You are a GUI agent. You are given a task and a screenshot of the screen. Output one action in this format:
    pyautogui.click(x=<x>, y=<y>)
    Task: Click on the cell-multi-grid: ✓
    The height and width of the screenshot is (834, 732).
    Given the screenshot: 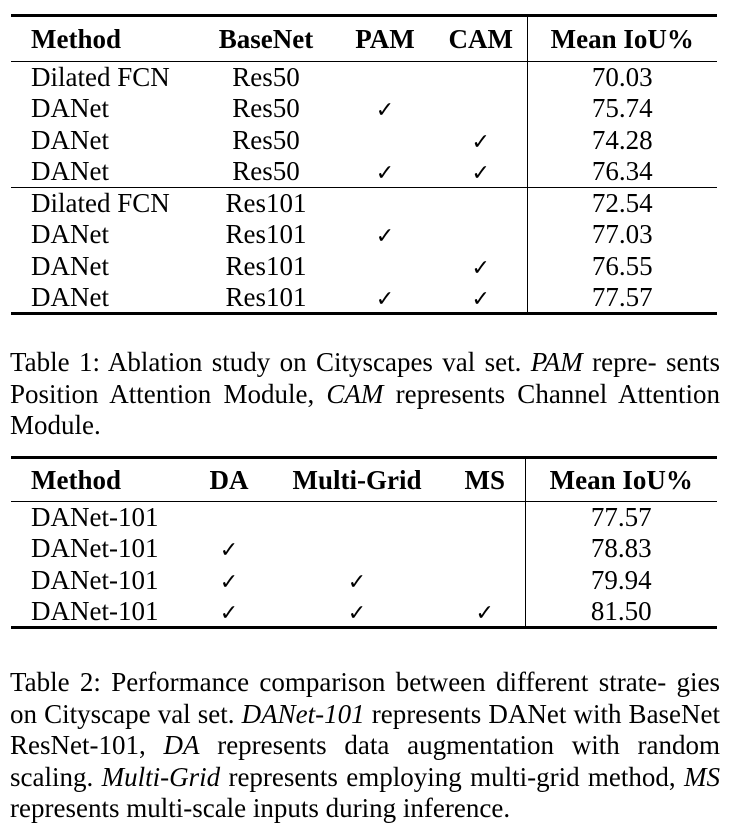 What is the action you would take?
    pyautogui.click(x=357, y=612)
    